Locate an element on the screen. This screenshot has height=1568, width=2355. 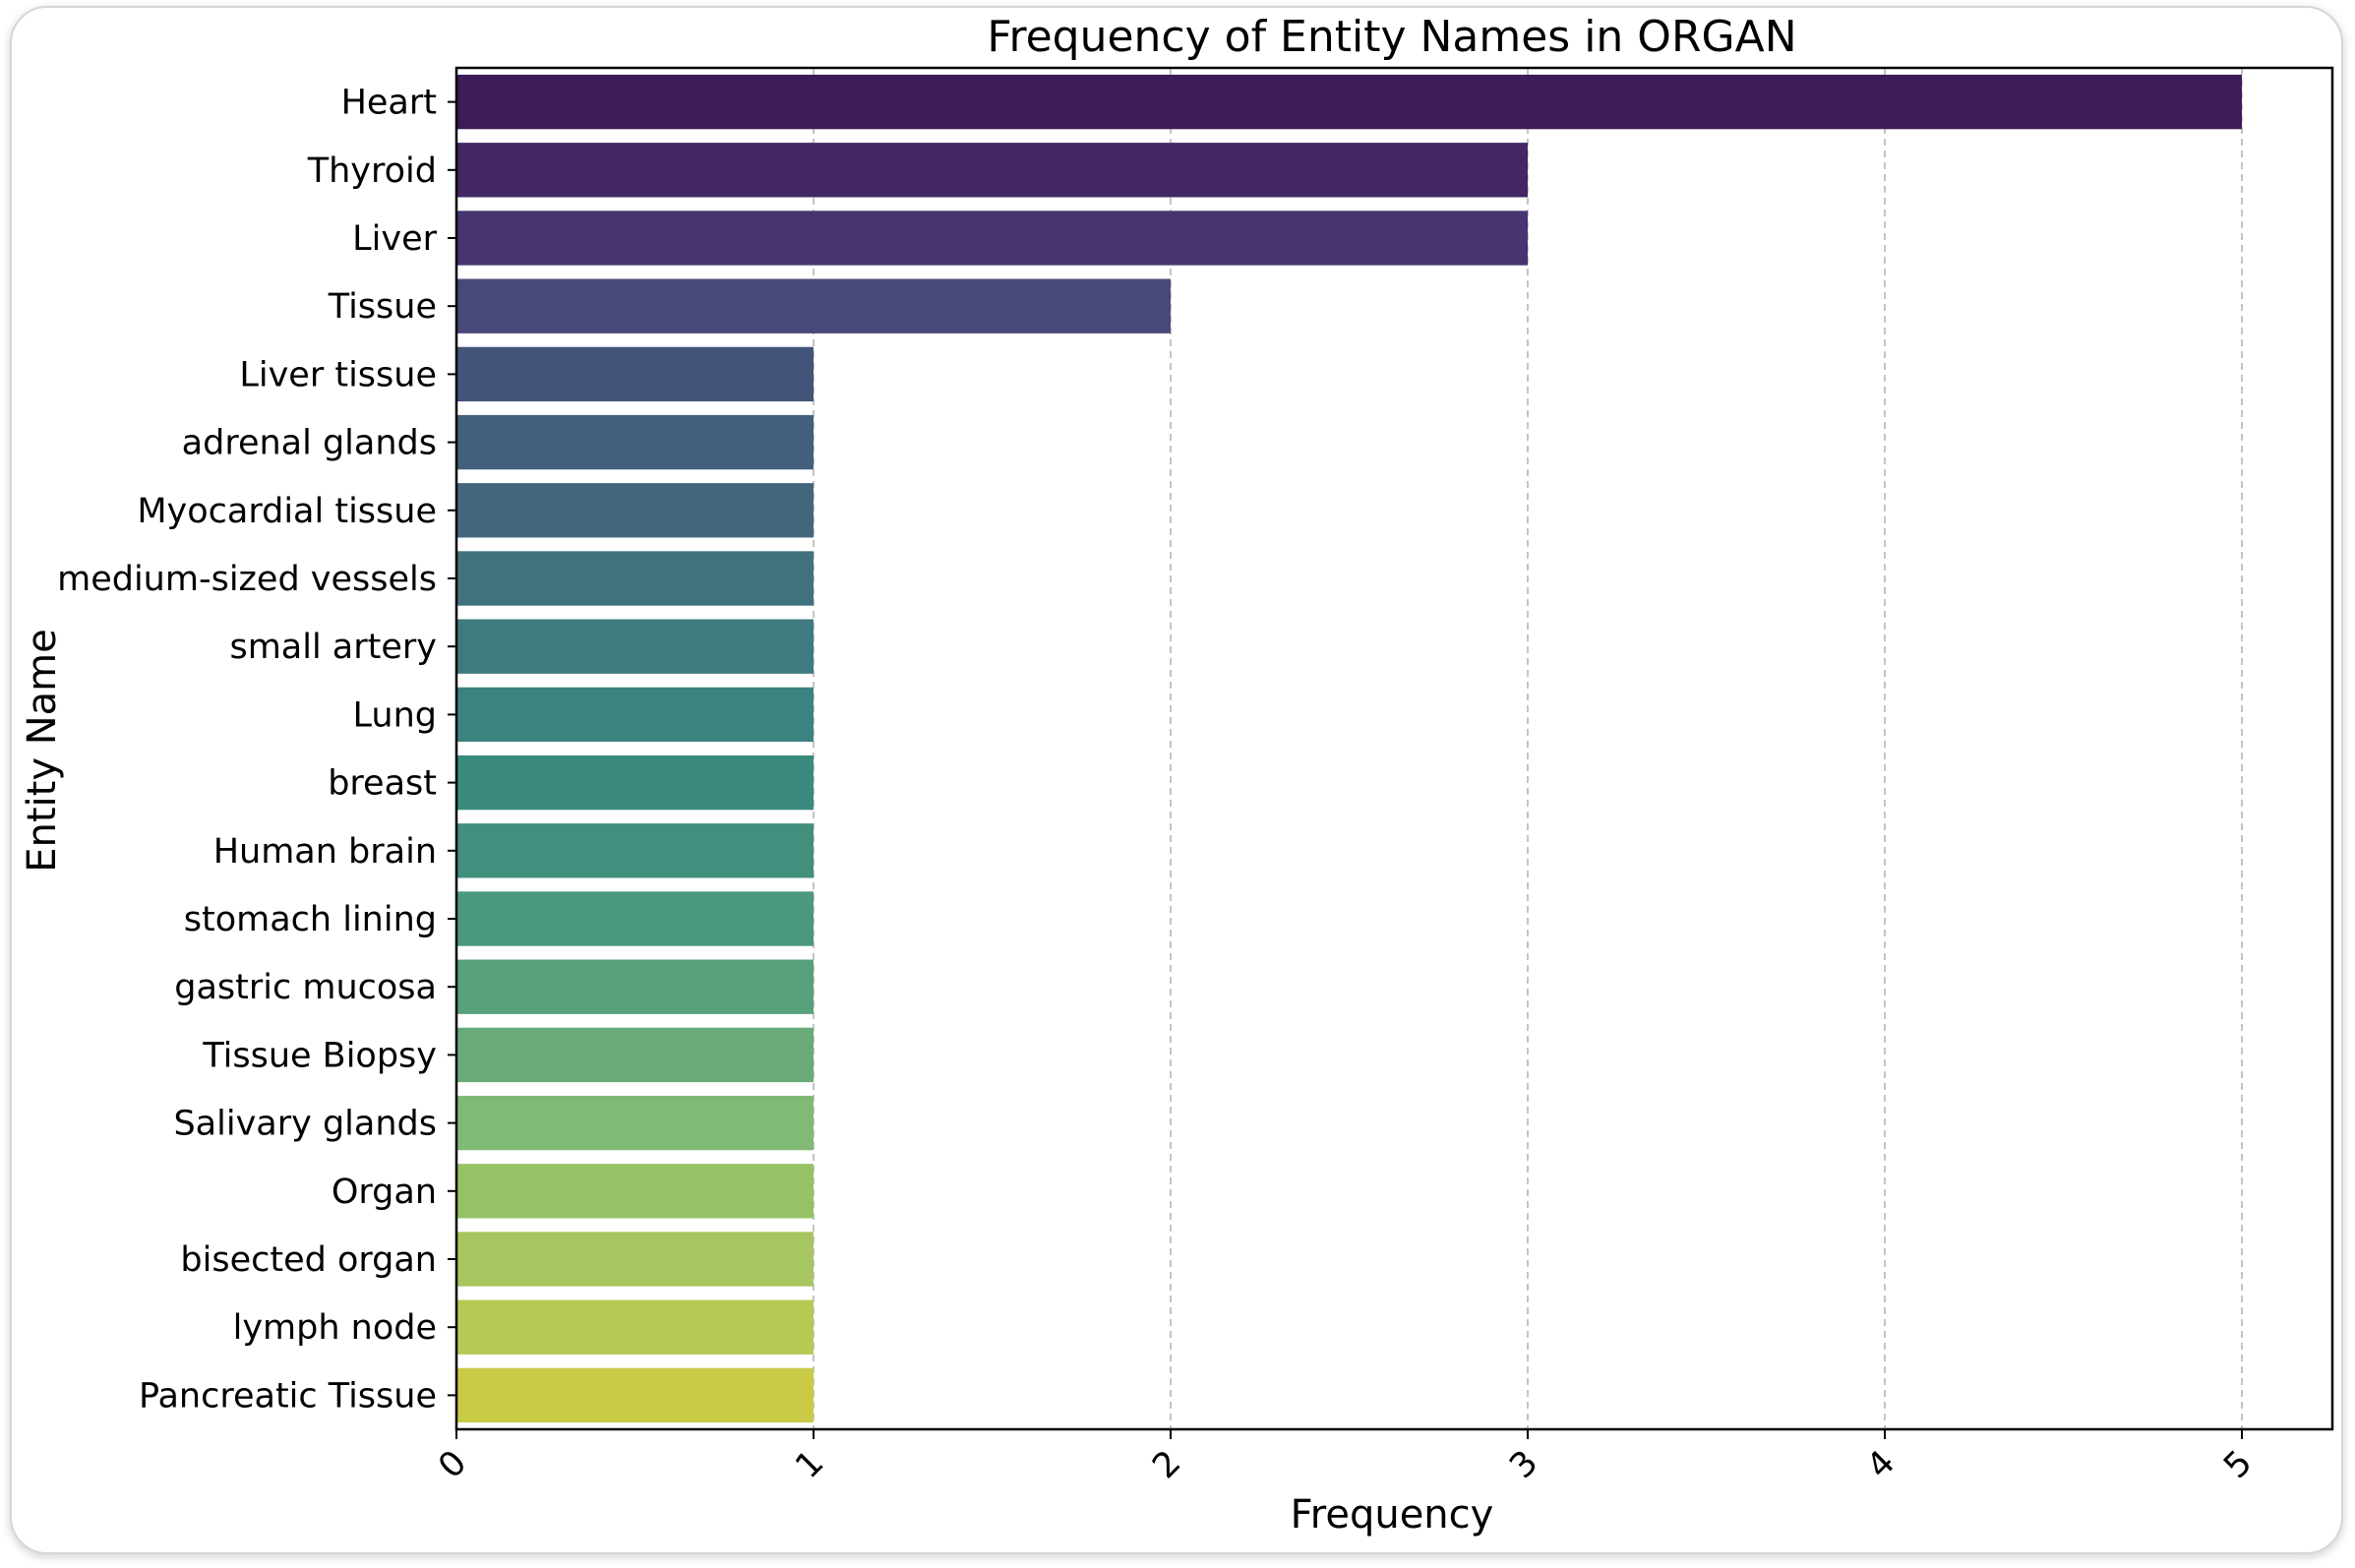
bar-organ is located at coordinates (635, 1191).